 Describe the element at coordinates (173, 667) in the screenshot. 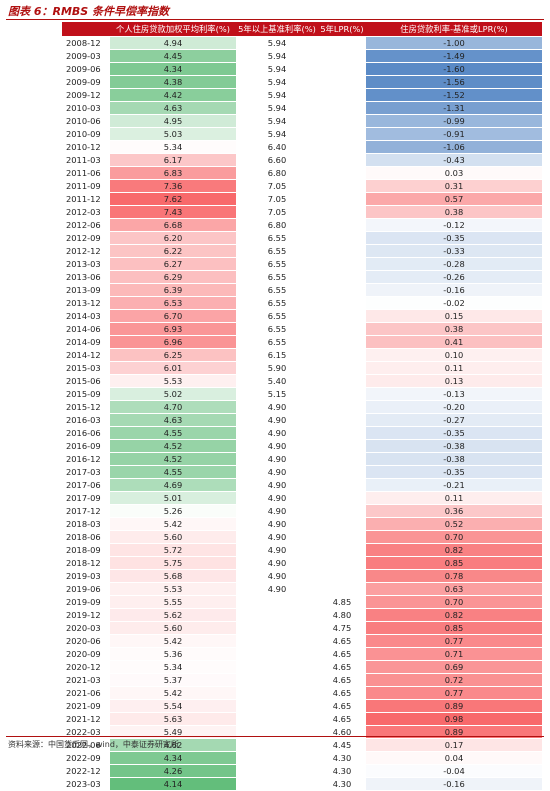

I see `value-cell: 5.34` at that location.